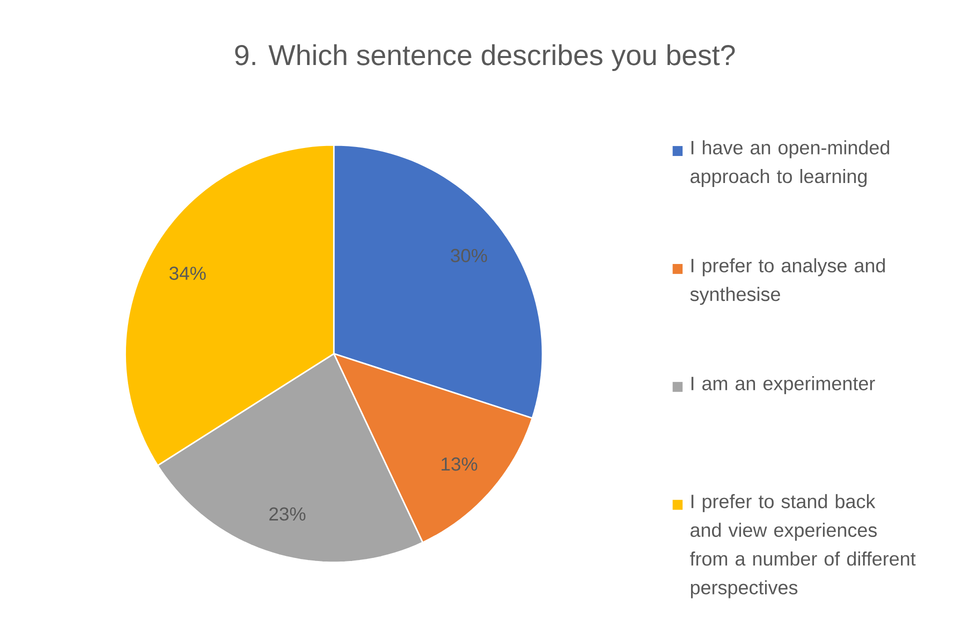 Image resolution: width=958 pixels, height=619 pixels. Describe the element at coordinates (803, 546) in the screenshot. I see `legend-label: I prefer to stand back and view experiences from a number of different perspectives` at that location.